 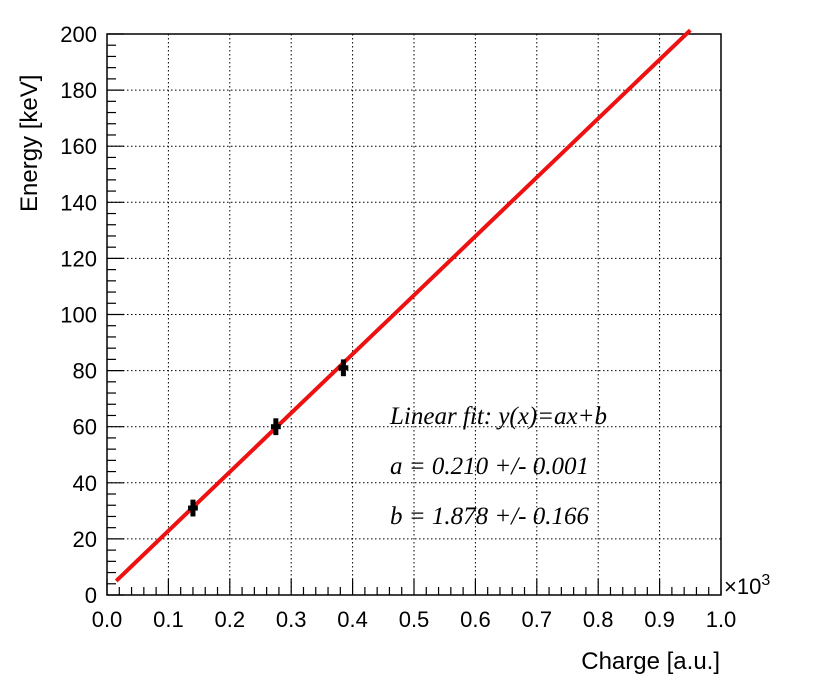 What do you see at coordinates (29, 143) in the screenshot?
I see `y-axis-title: Energy [keV]` at bounding box center [29, 143].